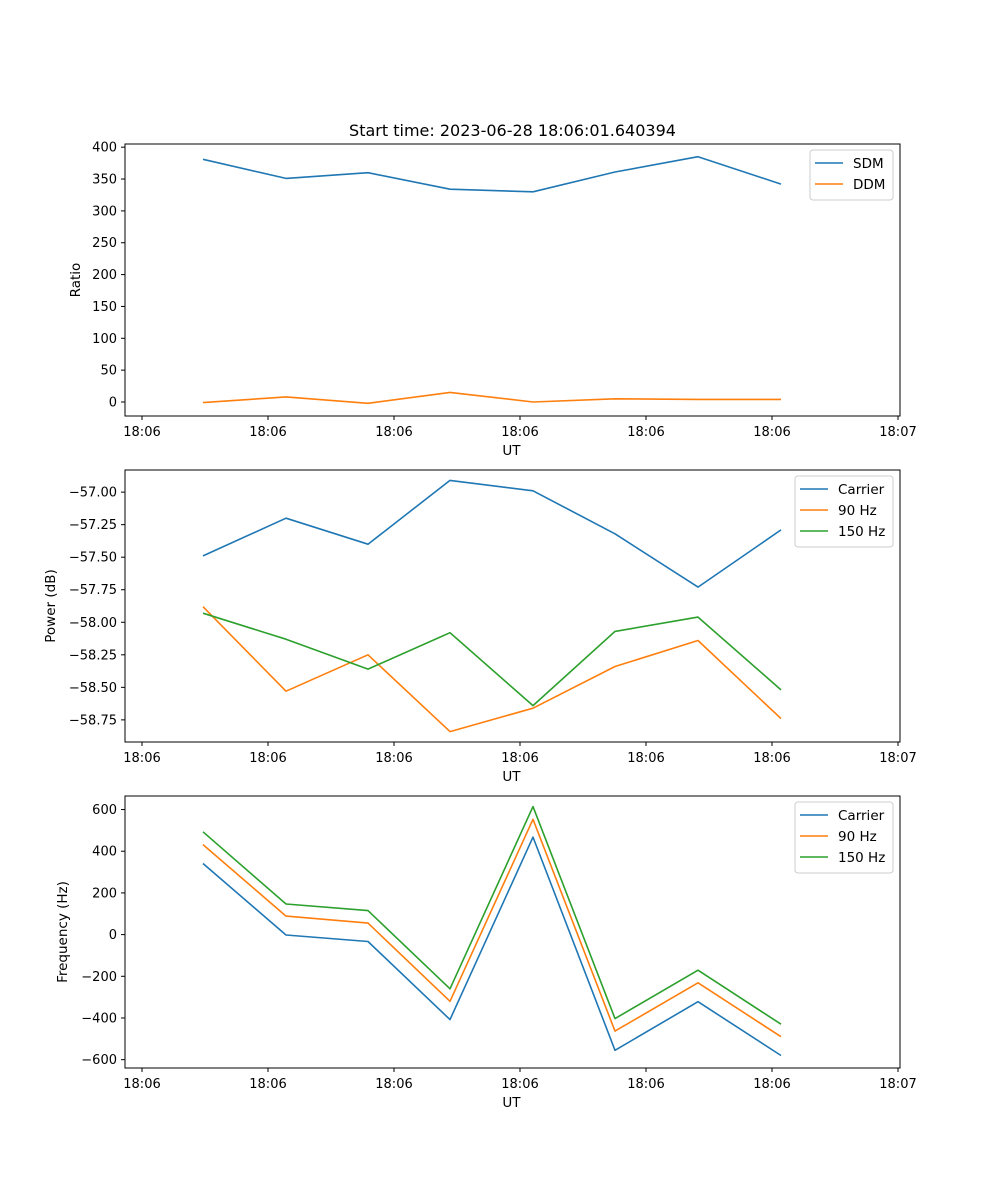  What do you see at coordinates (93, 493) in the screenshot?
I see `y-tick-label: −57.00` at bounding box center [93, 493].